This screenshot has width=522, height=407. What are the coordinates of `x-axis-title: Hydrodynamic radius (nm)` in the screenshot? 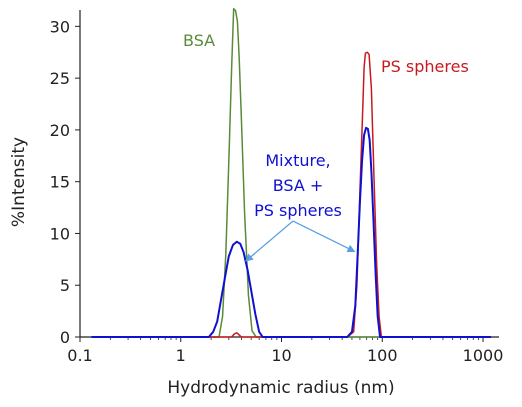 It's located at (280, 388).